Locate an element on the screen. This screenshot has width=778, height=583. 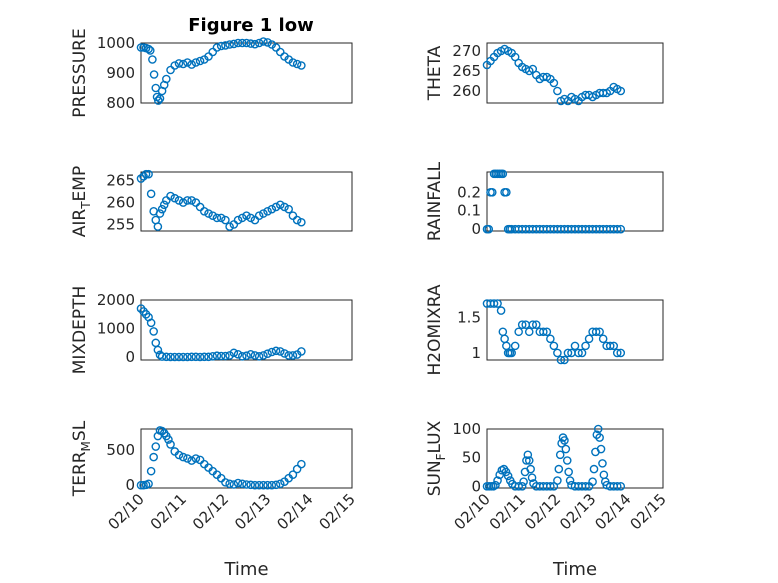
y-axis-label-subscript: F is located at coordinates (441, 456).